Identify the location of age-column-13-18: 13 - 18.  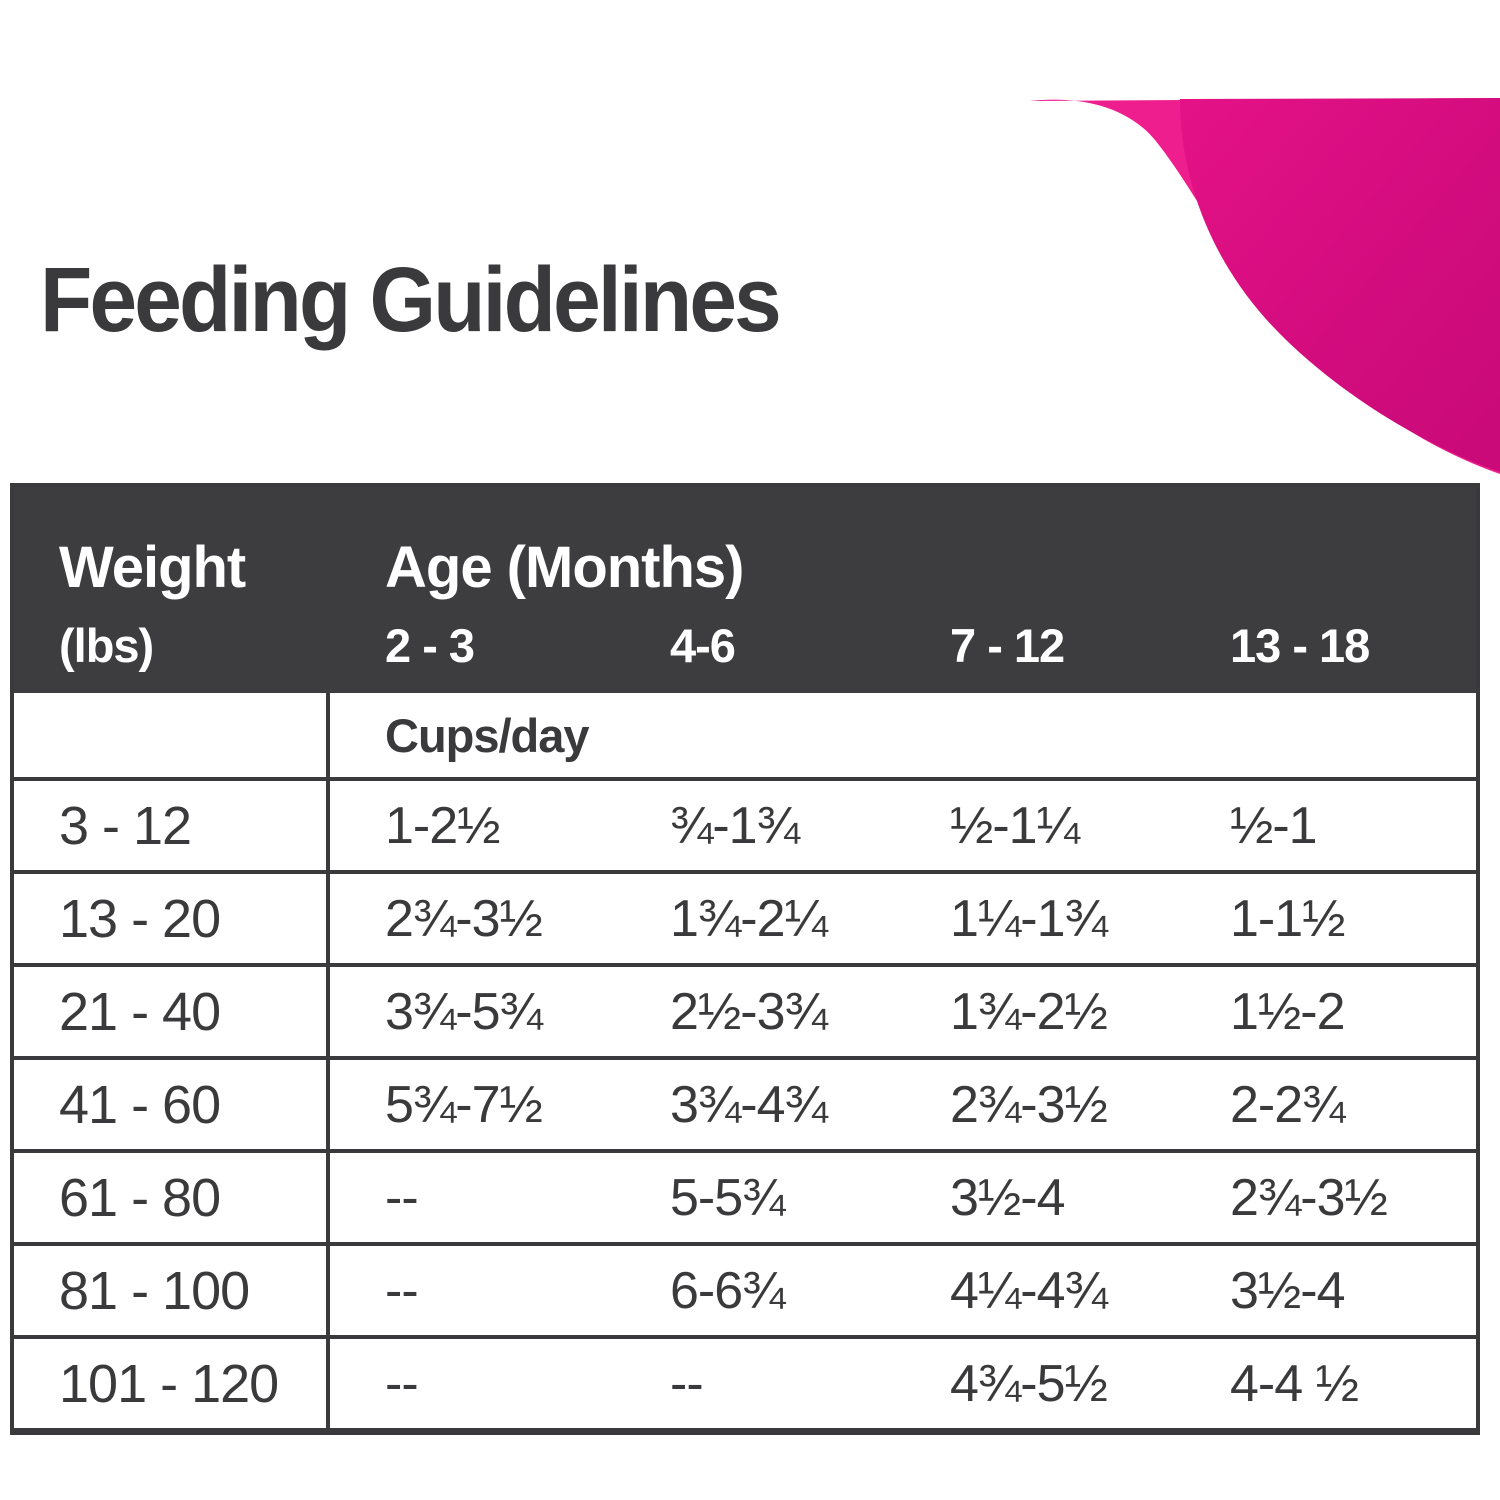
(1300, 645).